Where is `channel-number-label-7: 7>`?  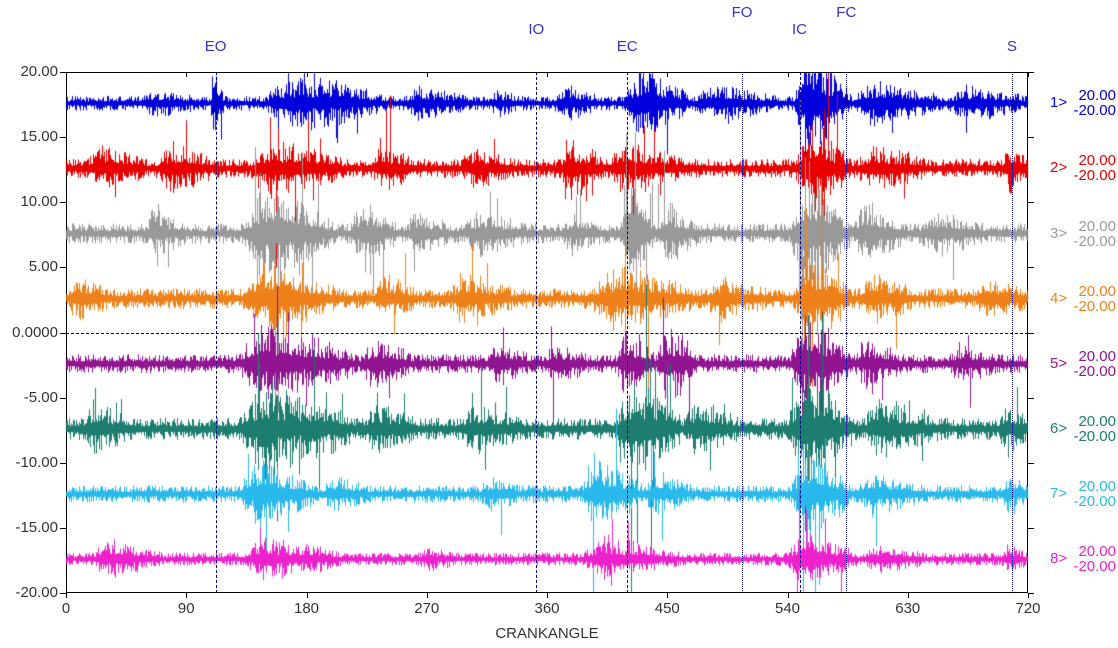
channel-number-label-7: 7> is located at coordinates (1059, 493).